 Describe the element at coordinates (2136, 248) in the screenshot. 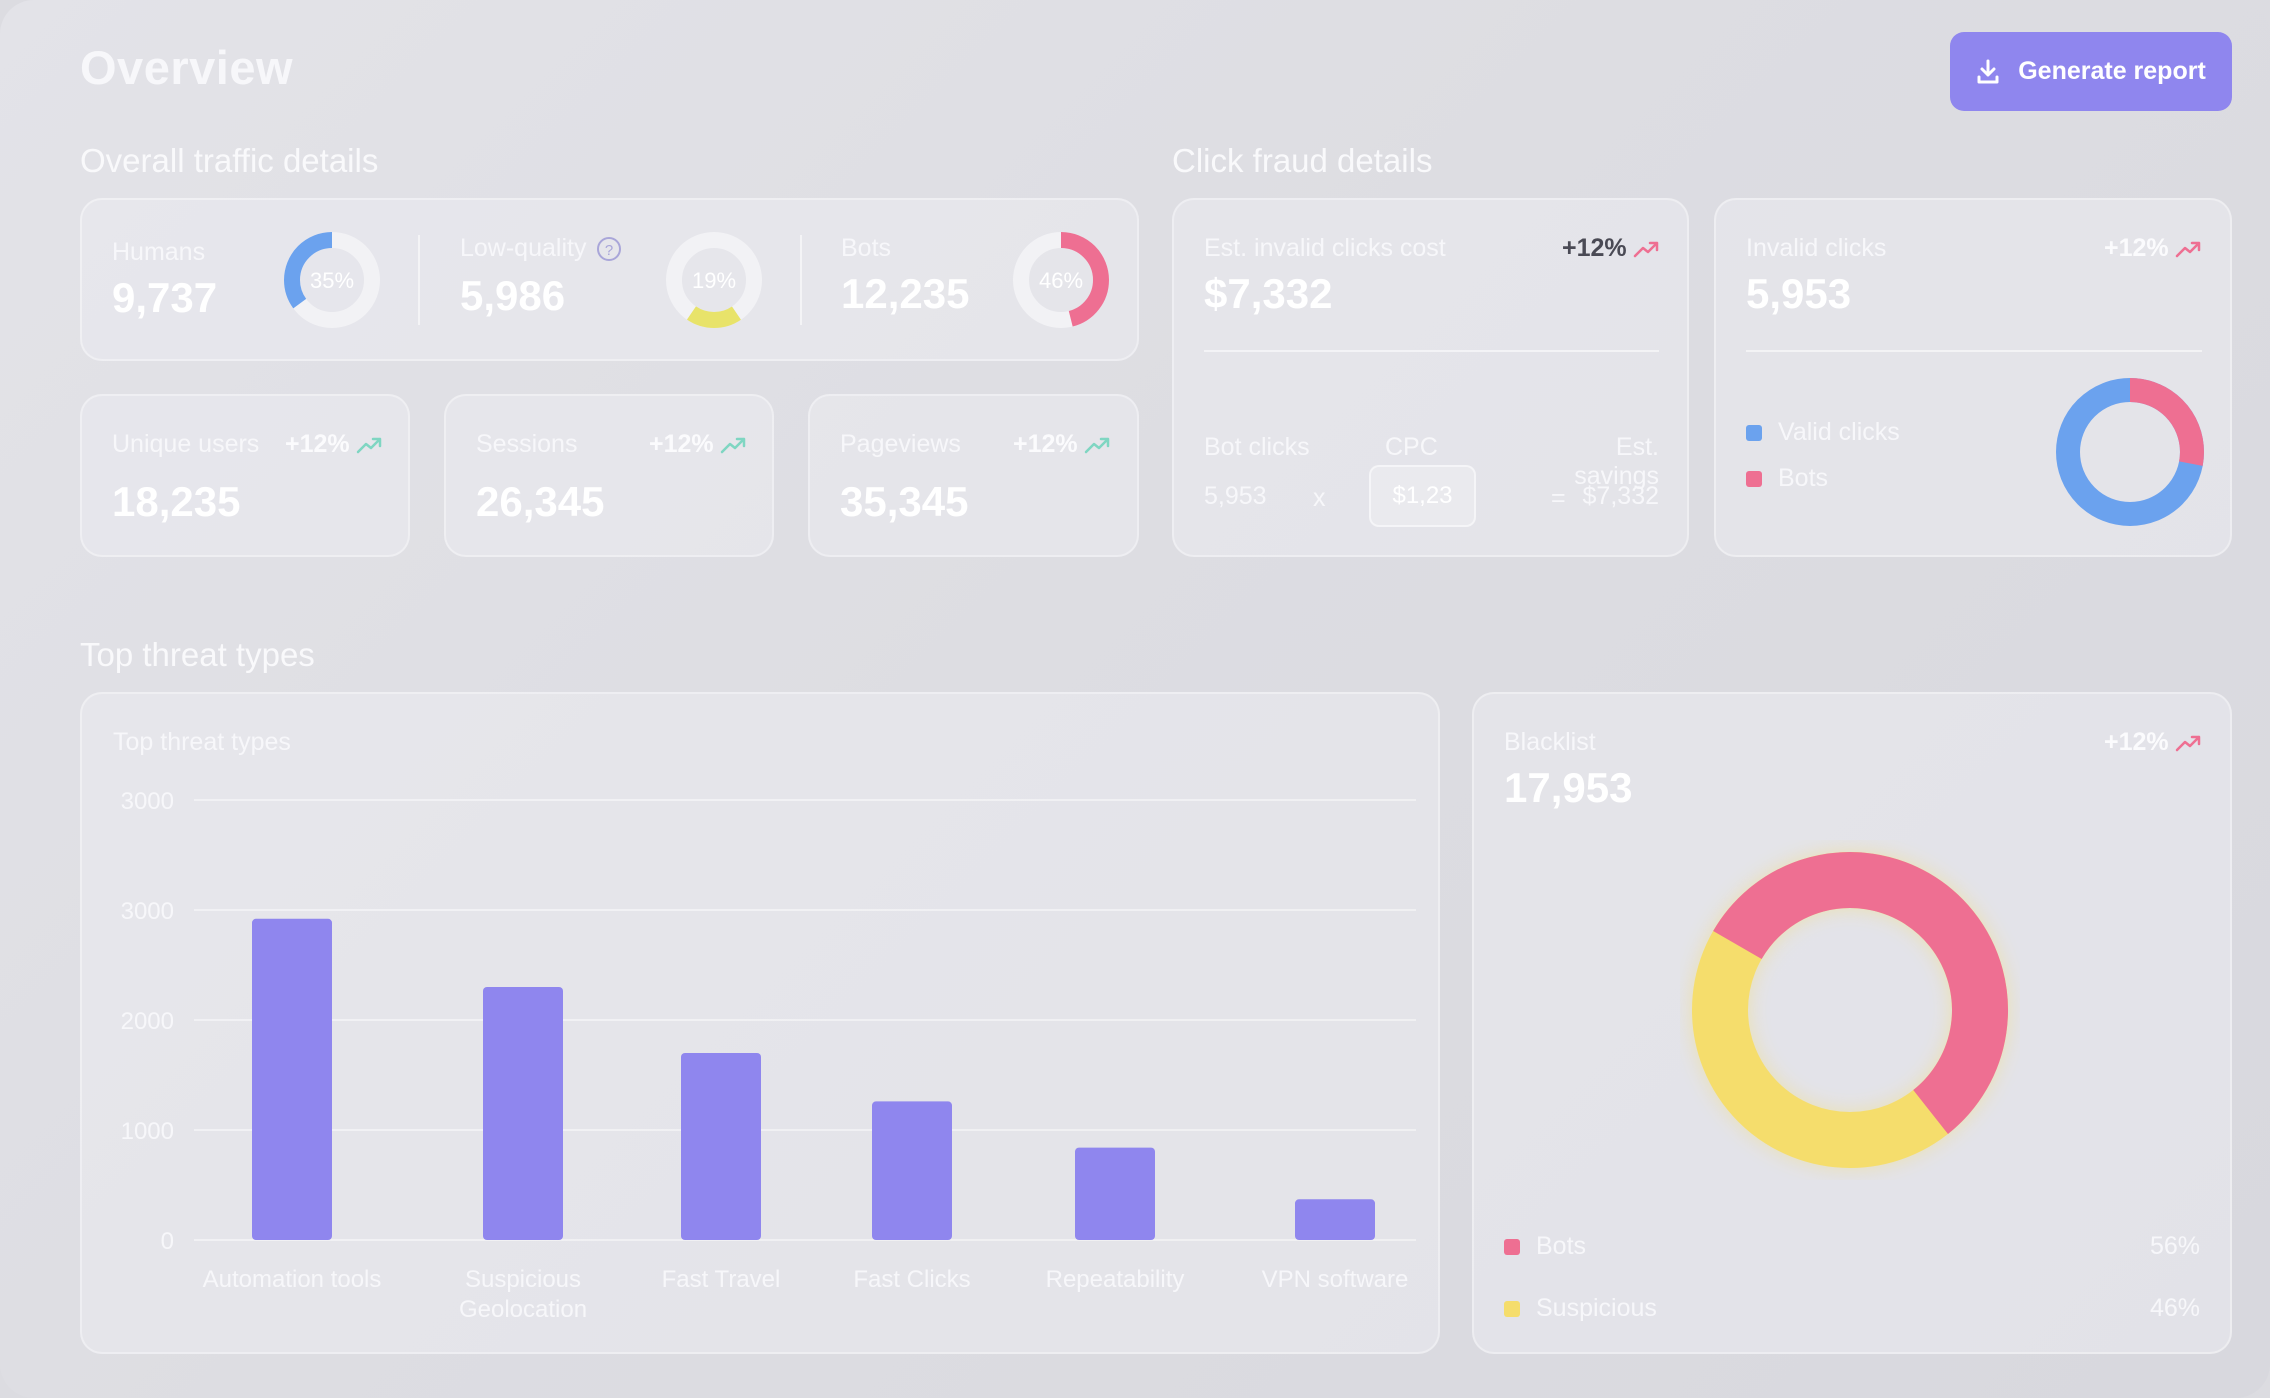

I see `invalid-clicks-change-value: +12%` at that location.